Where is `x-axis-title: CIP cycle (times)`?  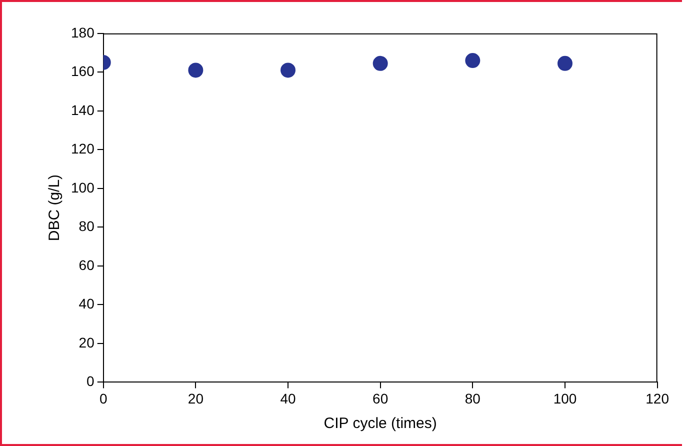 x-axis-title: CIP cycle (times) is located at coordinates (380, 423).